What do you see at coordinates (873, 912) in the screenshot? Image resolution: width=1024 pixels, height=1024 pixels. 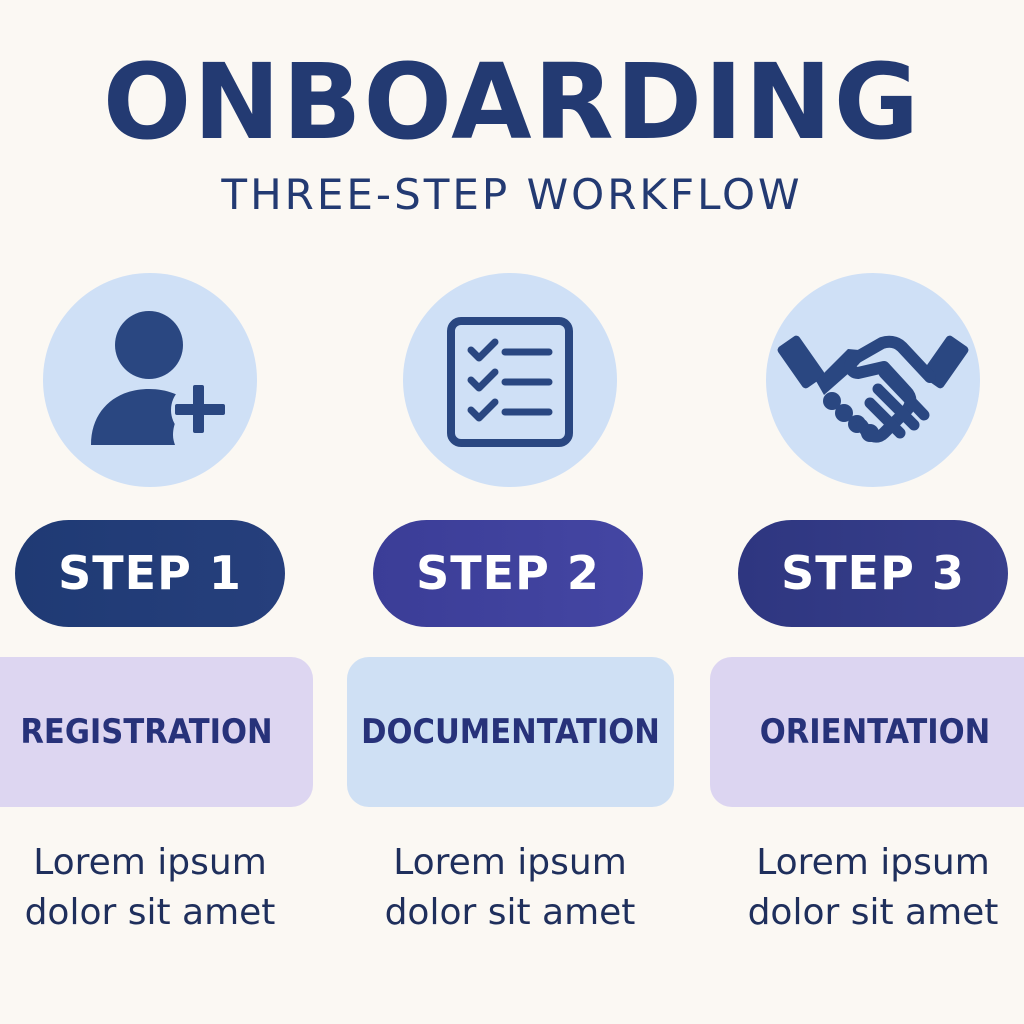 I see `step-3-description-line-2: dolor sit amet` at bounding box center [873, 912].